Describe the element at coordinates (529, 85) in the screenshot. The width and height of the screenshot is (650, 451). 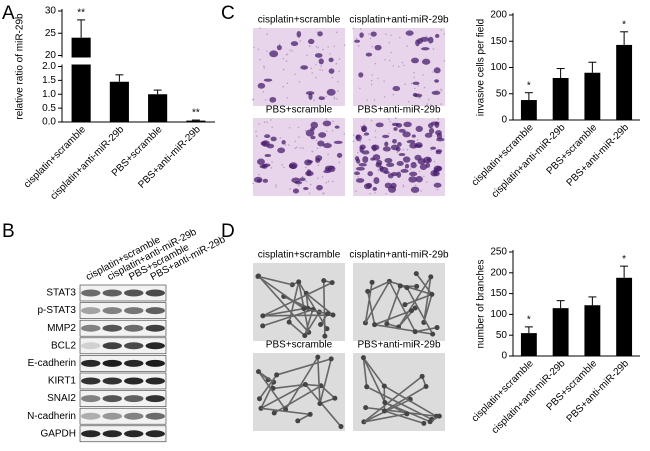
I see `significance: *` at that location.